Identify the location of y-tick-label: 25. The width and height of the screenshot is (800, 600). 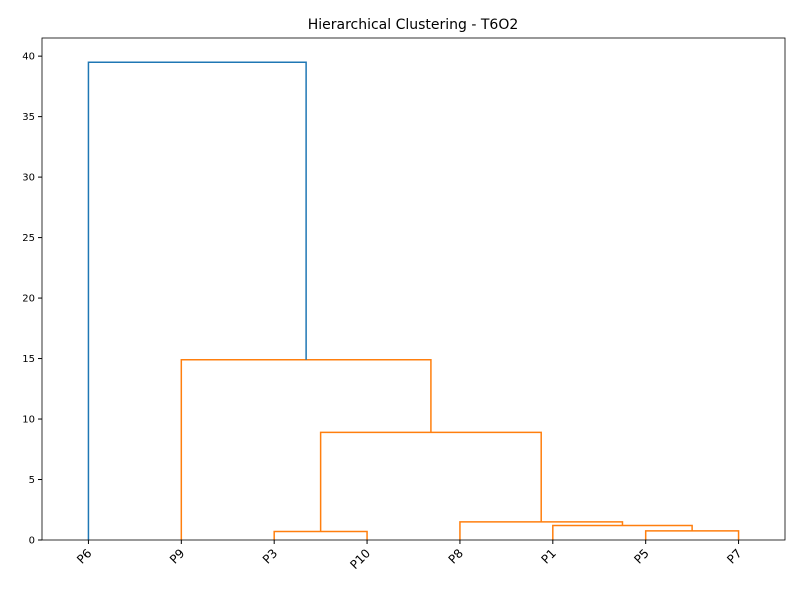
(28, 238).